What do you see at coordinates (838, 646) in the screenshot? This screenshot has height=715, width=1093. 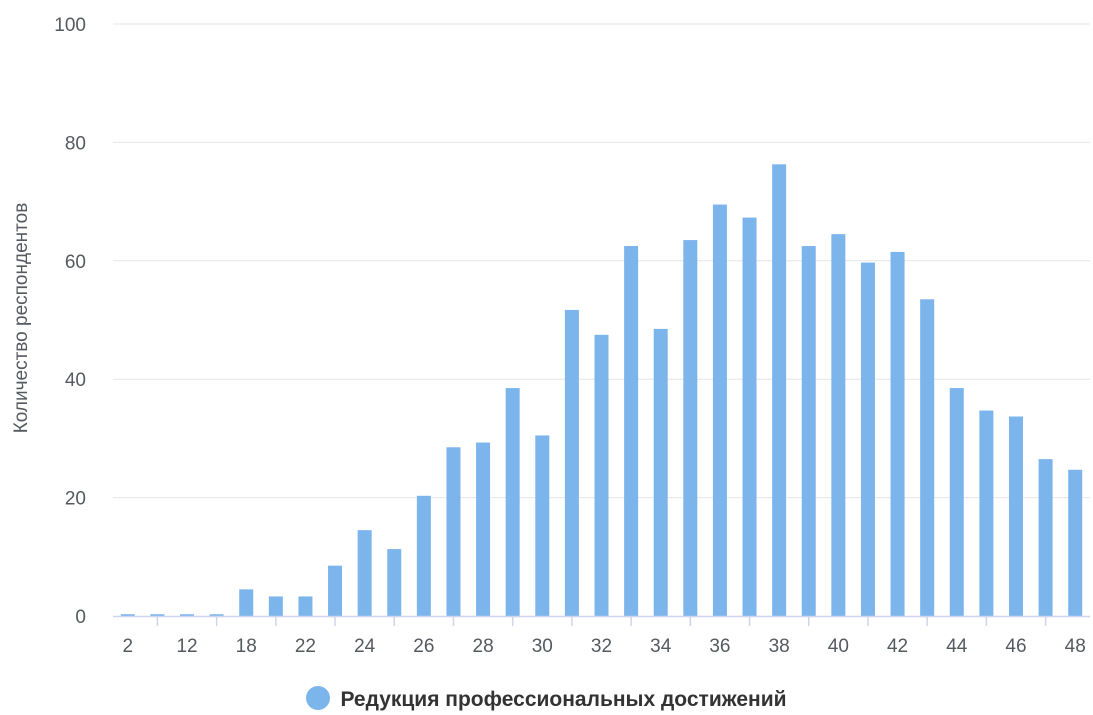 I see `x-tick-label-40: 40` at bounding box center [838, 646].